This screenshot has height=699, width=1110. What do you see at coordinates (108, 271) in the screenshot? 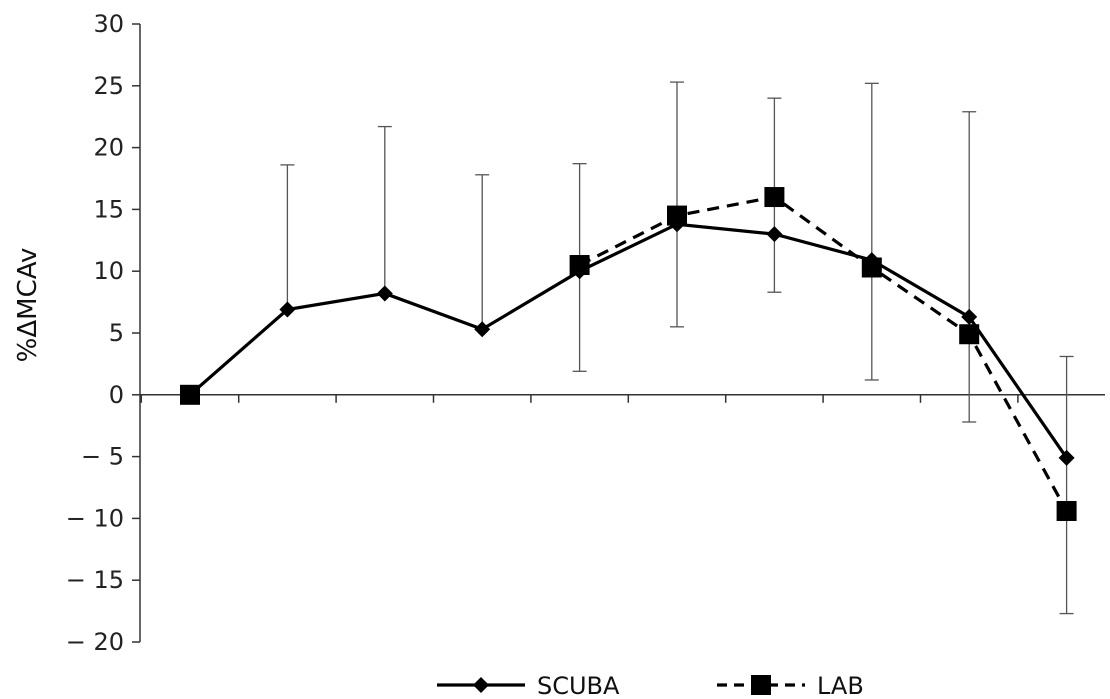
I see `y-tick-label: 10` at bounding box center [108, 271].